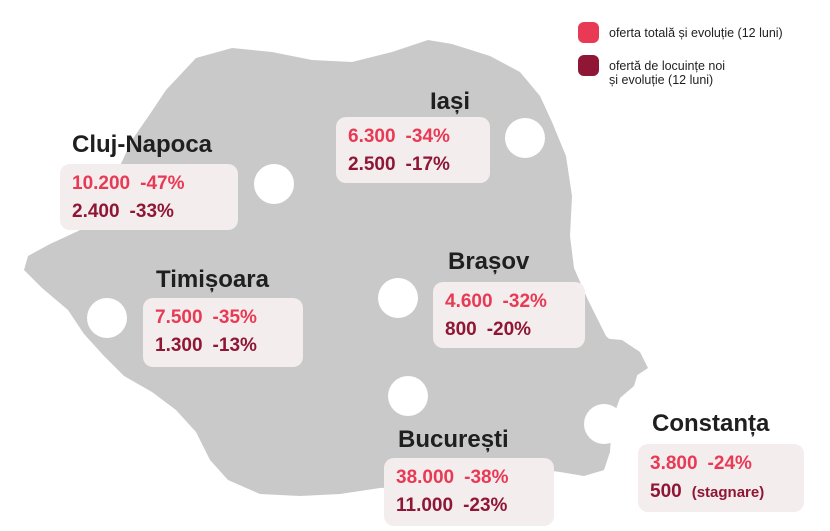 The height and width of the screenshot is (531, 830). I want to click on total-offer-change: -47%, so click(162, 183).